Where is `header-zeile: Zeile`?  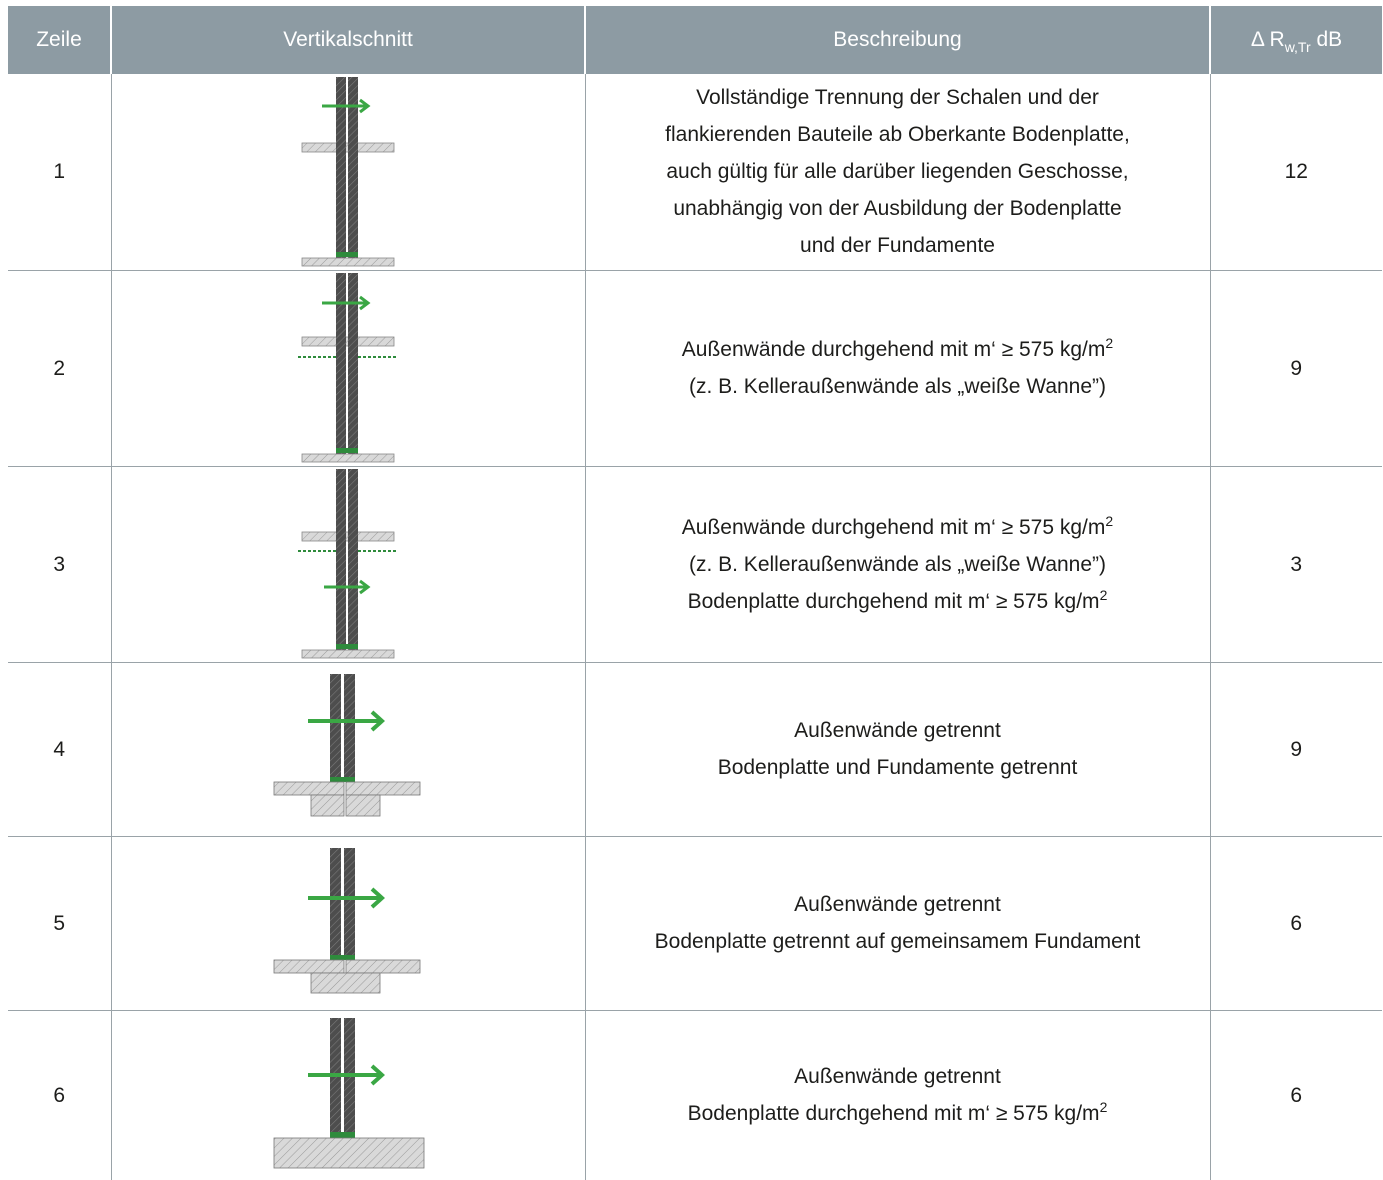
header-zeile: Zeile is located at coordinates (59, 40).